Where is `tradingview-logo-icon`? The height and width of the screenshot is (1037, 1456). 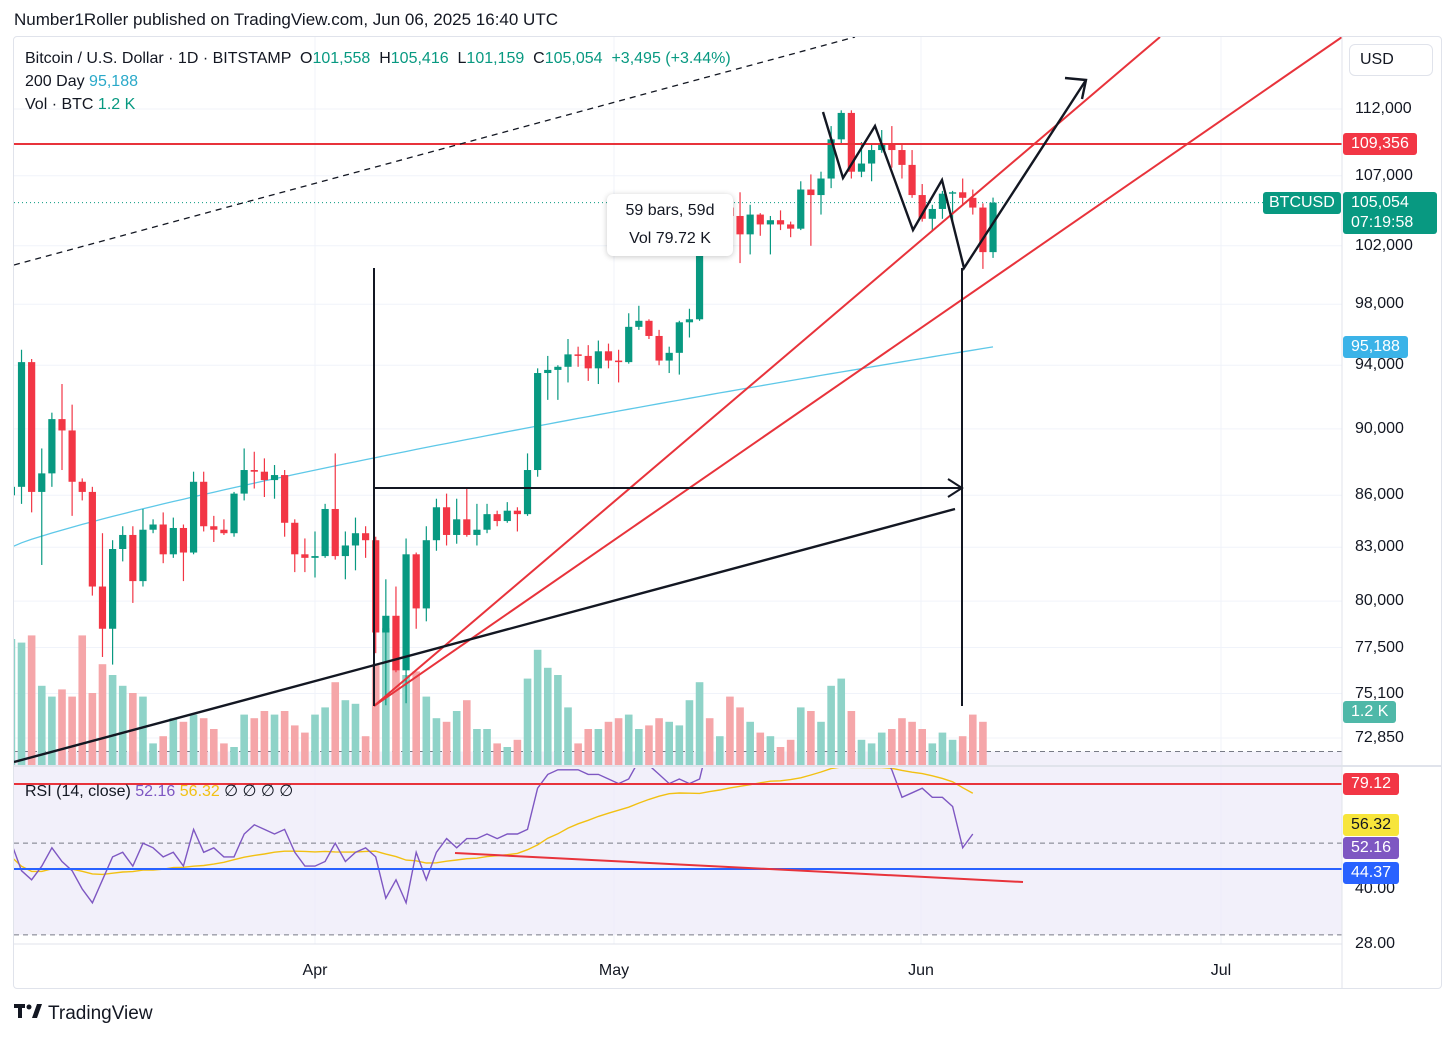
tradingview-logo-icon is located at coordinates (28, 1013).